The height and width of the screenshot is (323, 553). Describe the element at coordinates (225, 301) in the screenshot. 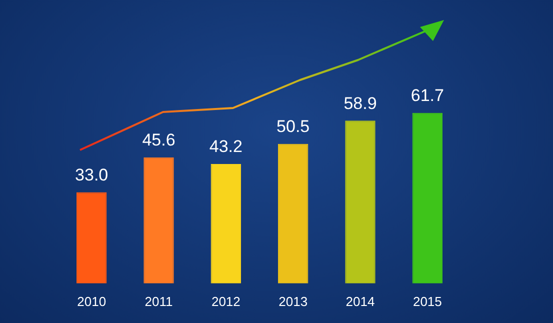

I see `x-tick-label: 2012` at that location.